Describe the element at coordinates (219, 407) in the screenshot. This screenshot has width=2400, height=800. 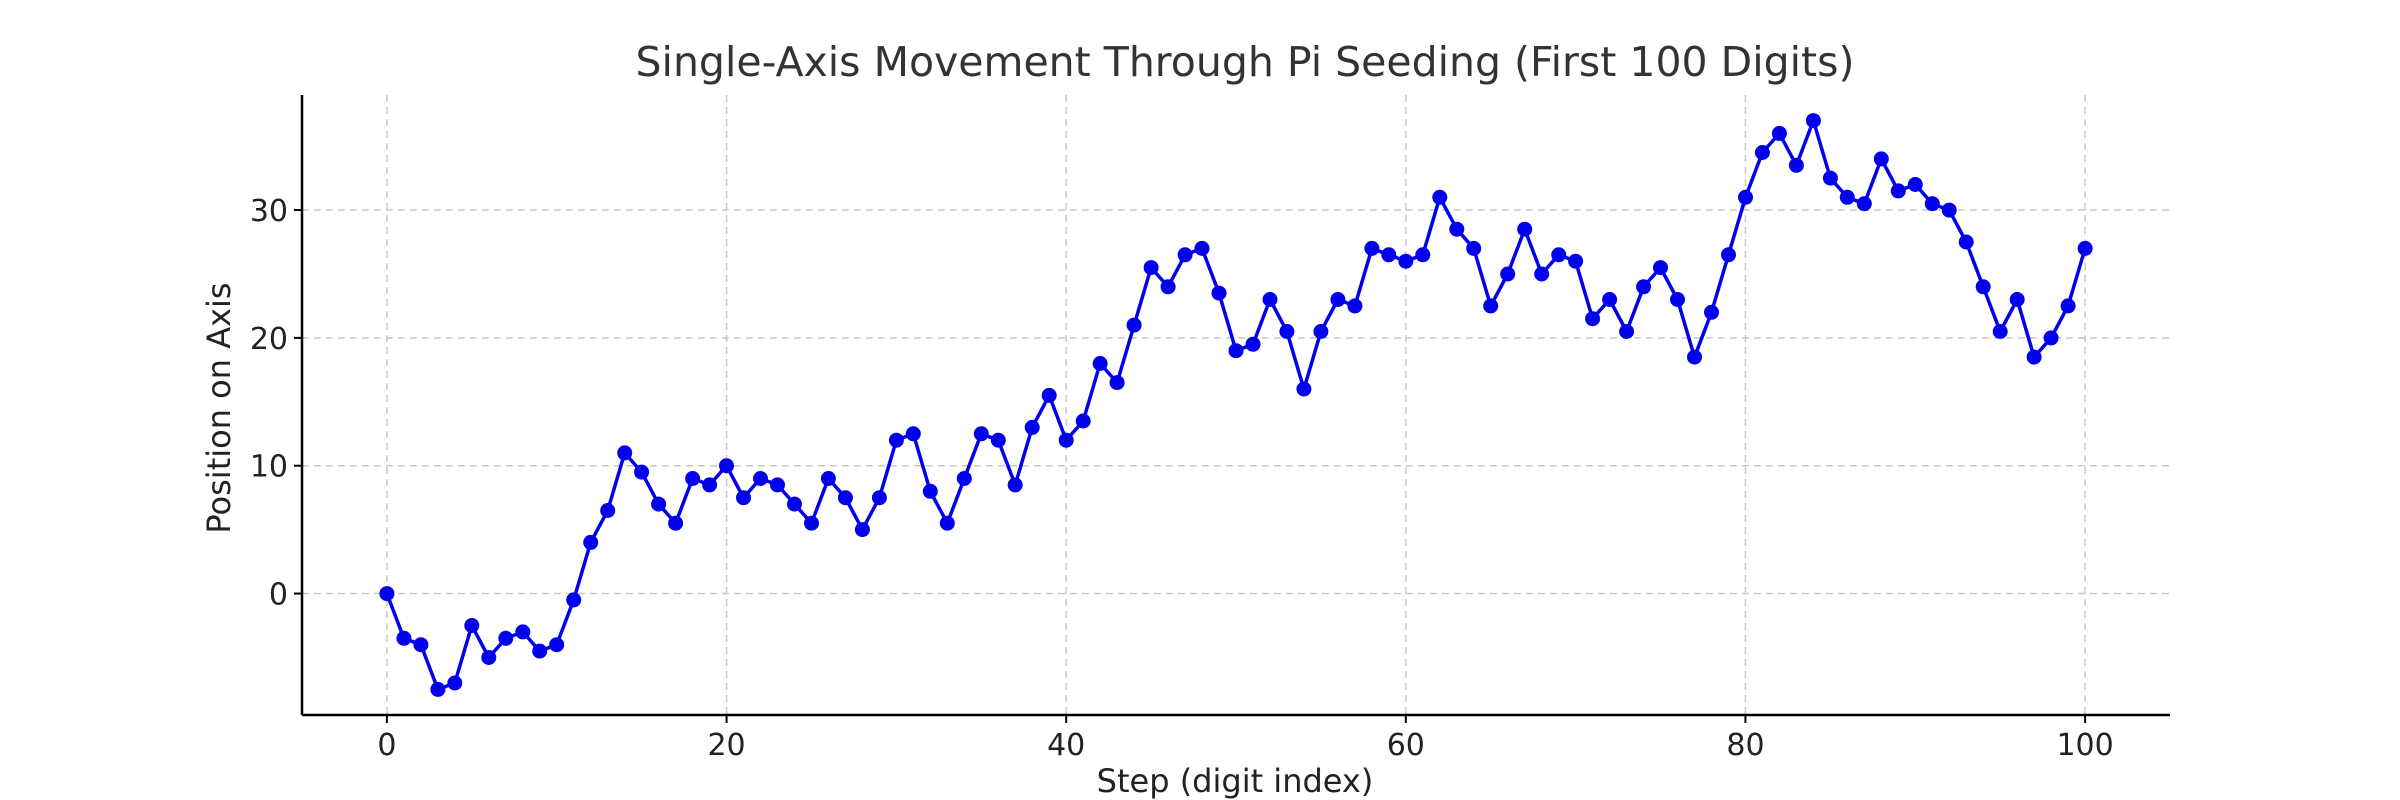
I see `y-axis-label: Position on Axis` at that location.